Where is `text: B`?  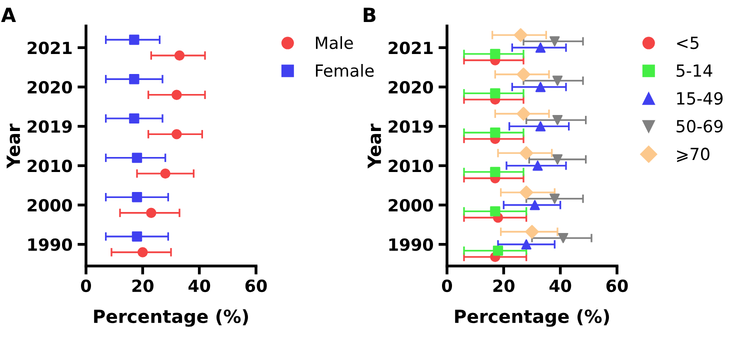
text: B is located at coordinates (370, 15).